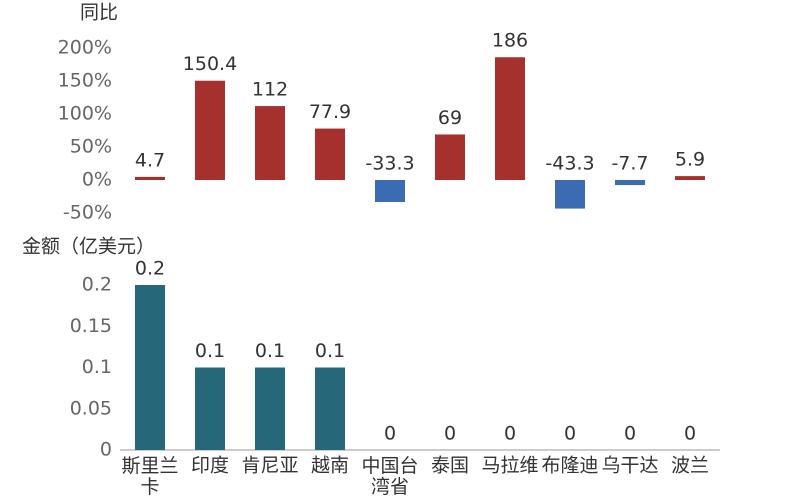 The image size is (800, 500). What do you see at coordinates (97, 180) in the screenshot?
I see `y-tick-label: 0%` at bounding box center [97, 180].